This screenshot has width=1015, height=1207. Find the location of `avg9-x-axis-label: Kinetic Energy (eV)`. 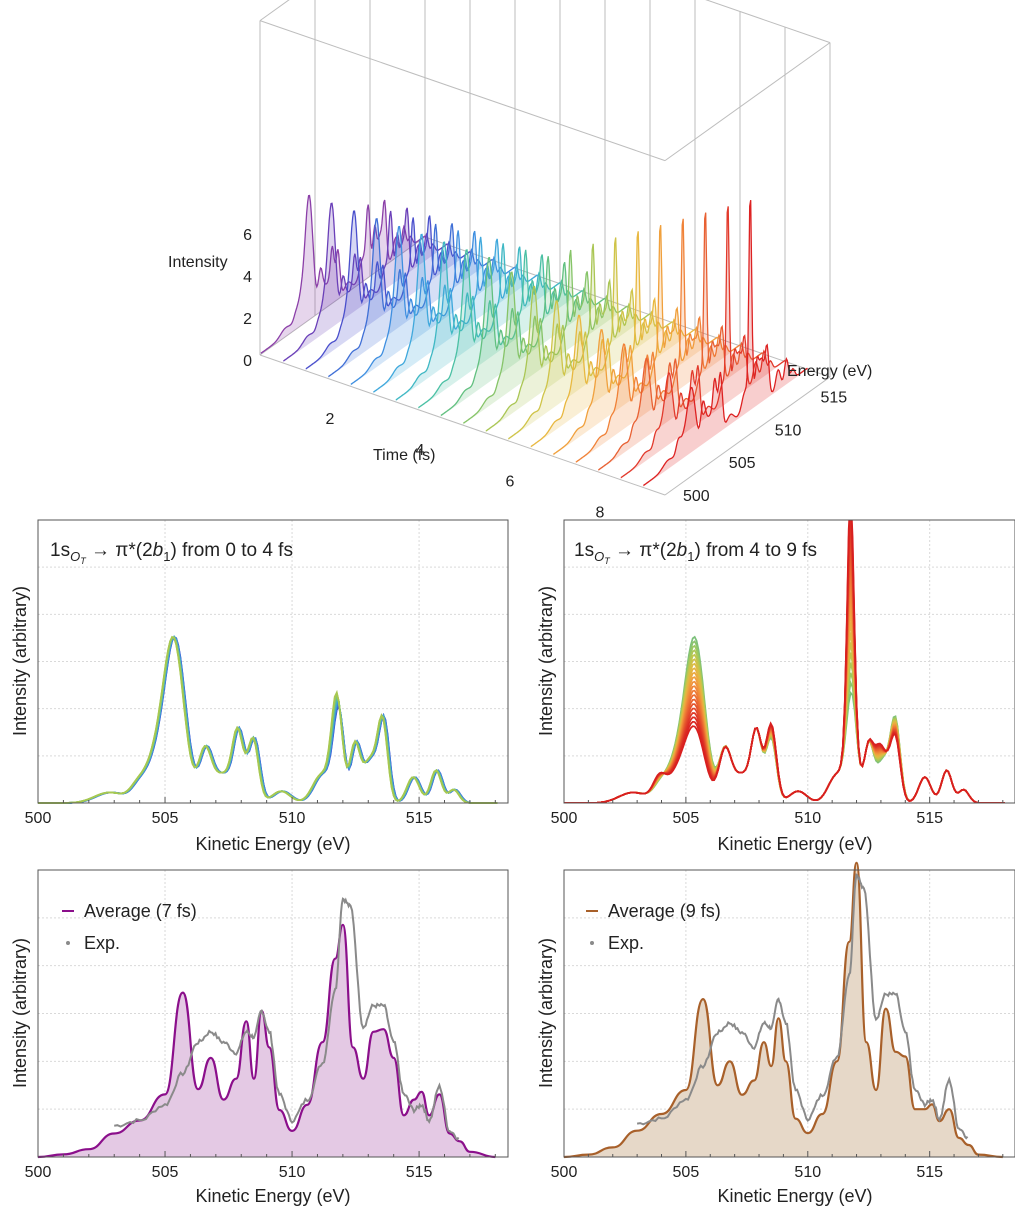

avg9-x-axis-label: Kinetic Energy (eV) is located at coordinates (794, 1196).